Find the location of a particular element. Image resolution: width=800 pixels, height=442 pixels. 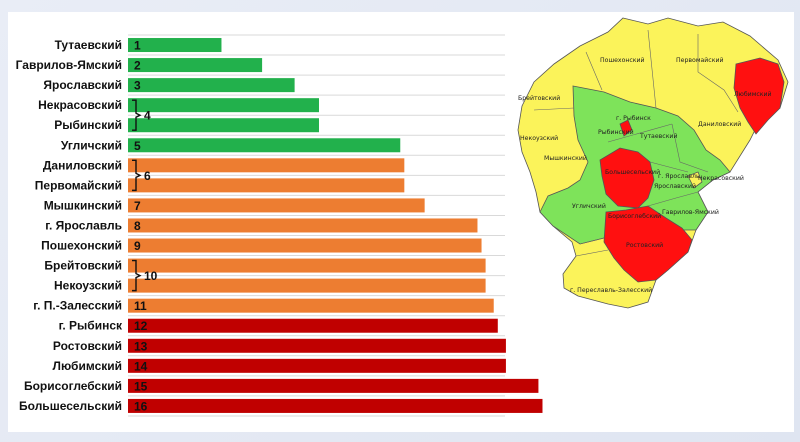

rank-label: 8 is located at coordinates (137, 226).